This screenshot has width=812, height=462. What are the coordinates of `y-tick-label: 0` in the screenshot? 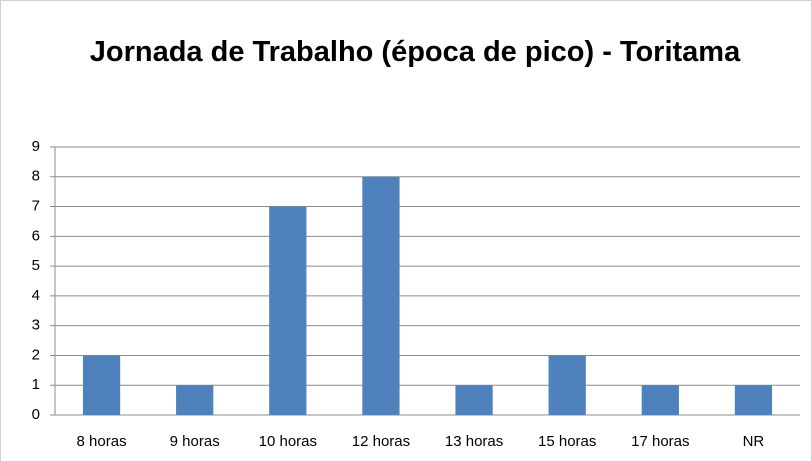 It's located at (36, 414).